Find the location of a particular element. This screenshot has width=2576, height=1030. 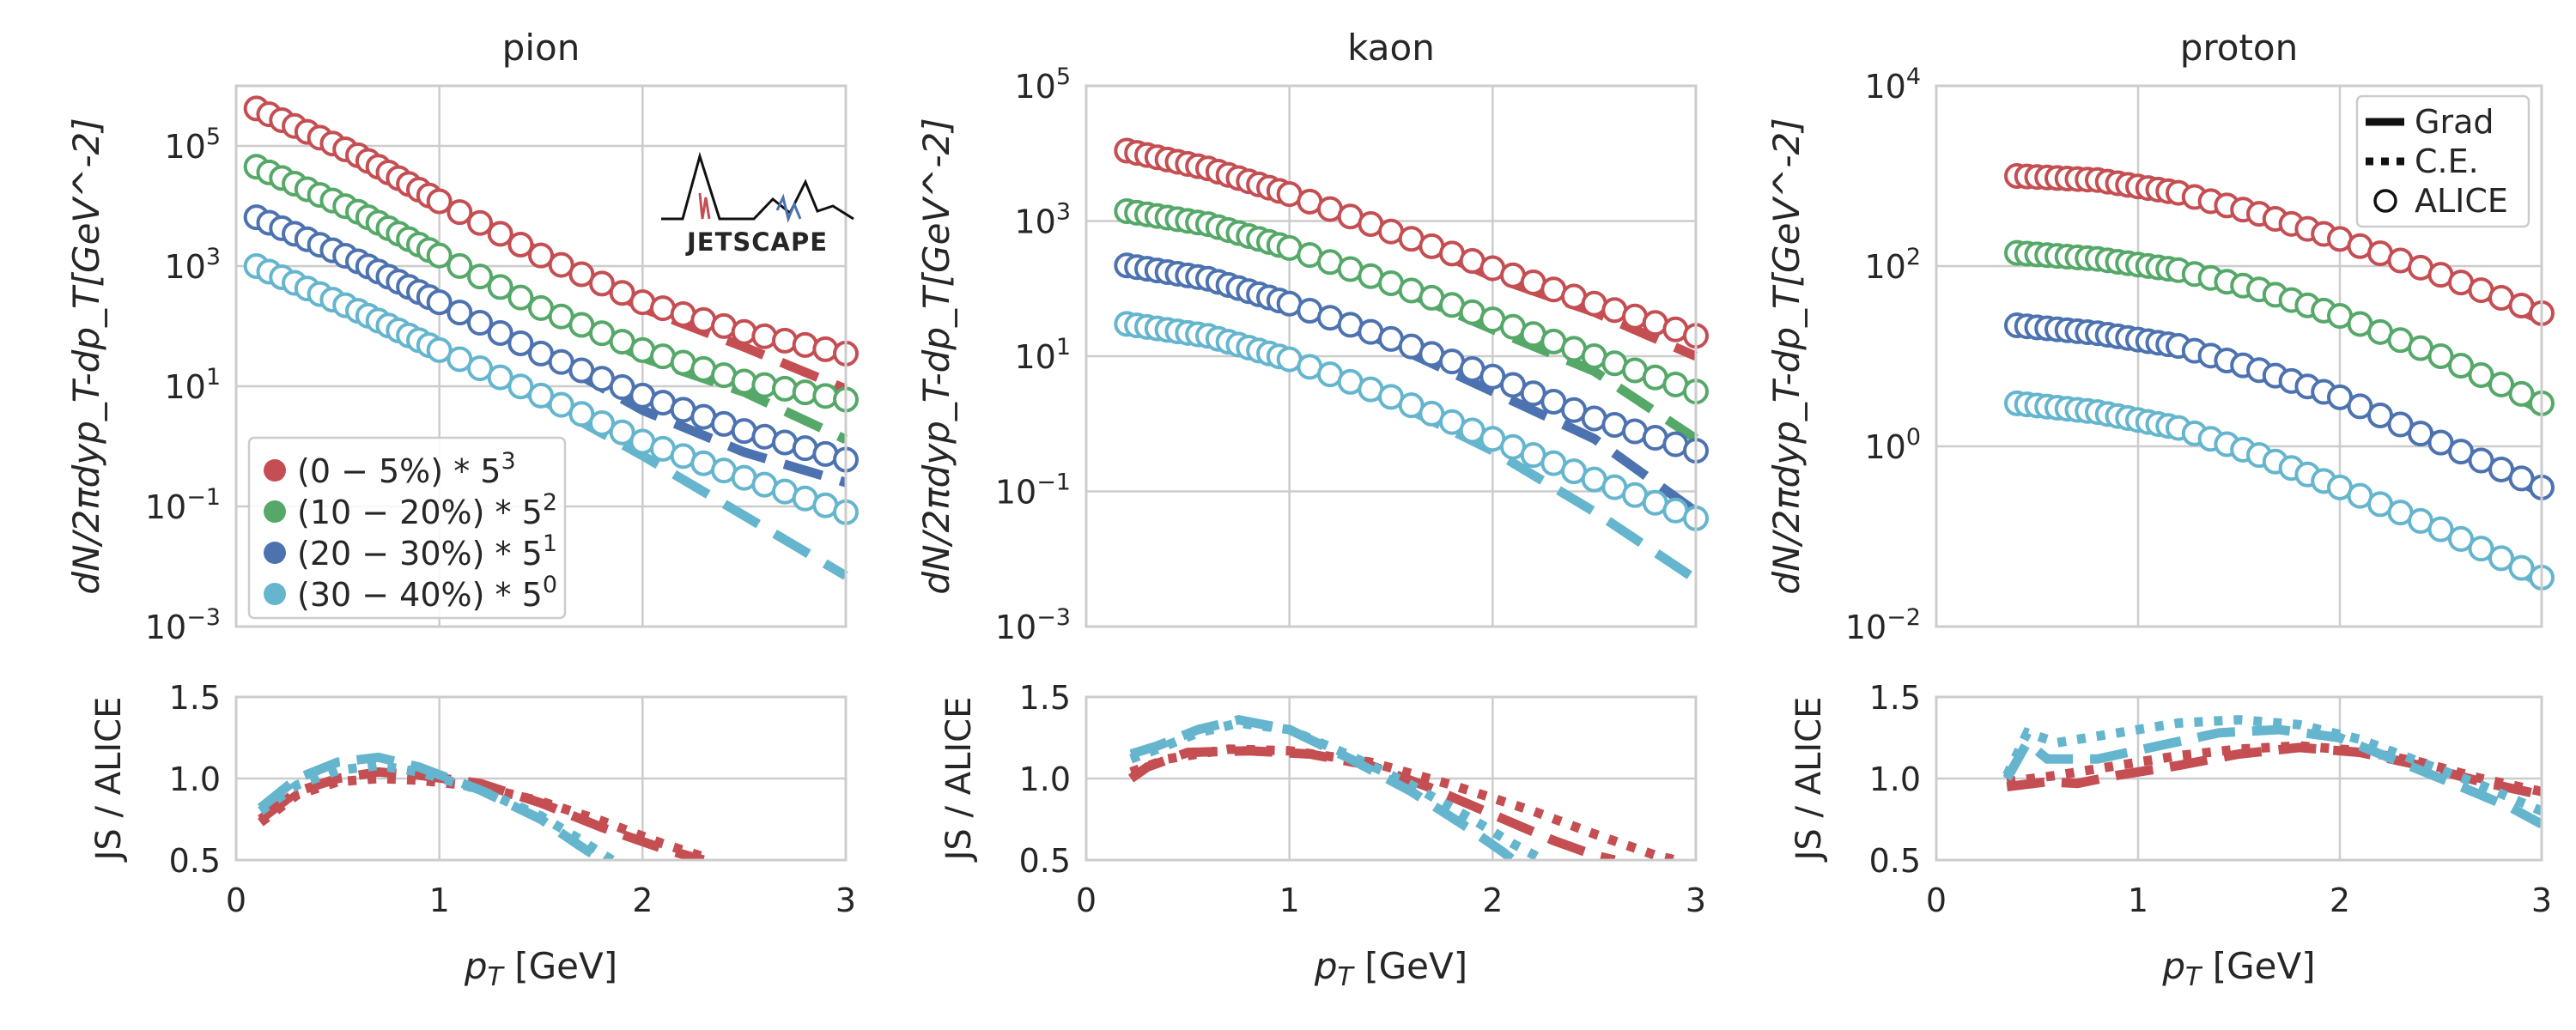

panel-pion-ratio: 0 1 2 3 0.5 1.0 1.5 JS / ALICE pT [GeV] is located at coordinates (472, 835).